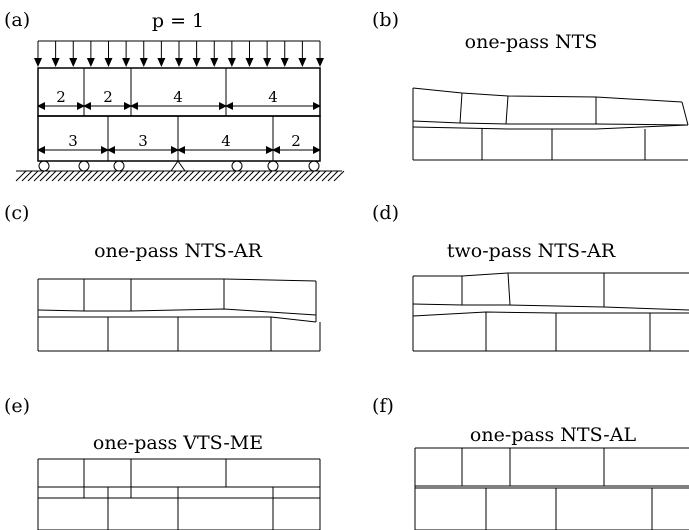 This screenshot has width=689, height=530. I want to click on ground-hatch, so click(180, 176).